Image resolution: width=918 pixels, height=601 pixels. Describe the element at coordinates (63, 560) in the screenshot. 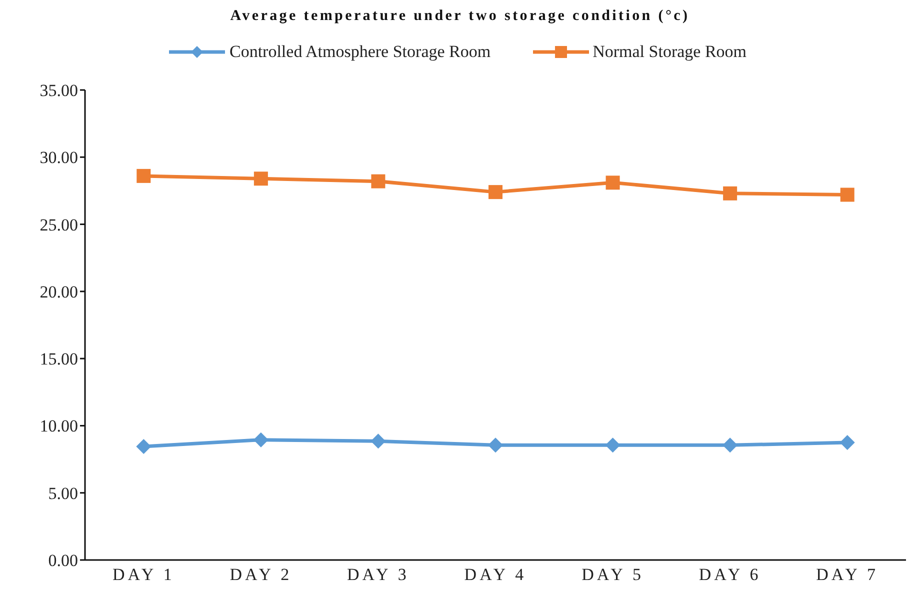

I see `y-tick-label: 0.00` at that location.